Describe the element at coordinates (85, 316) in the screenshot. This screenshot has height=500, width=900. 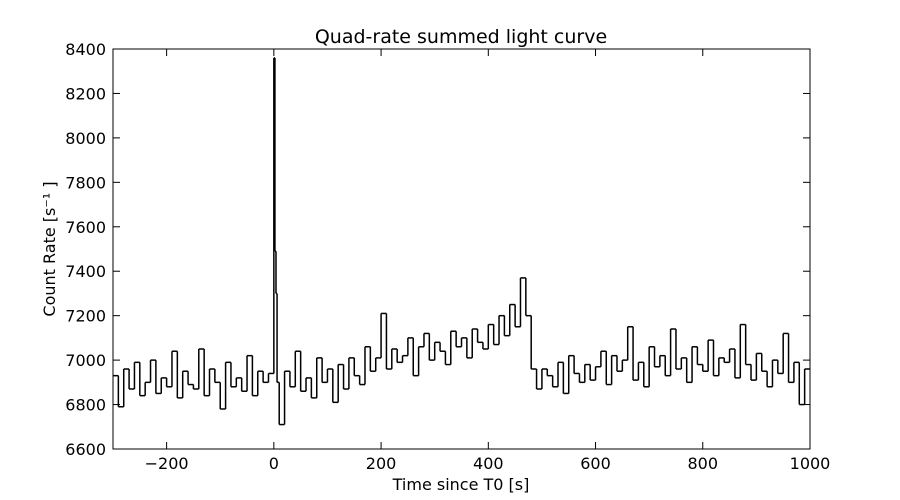
I see `y-tick-label: 7200` at that location.